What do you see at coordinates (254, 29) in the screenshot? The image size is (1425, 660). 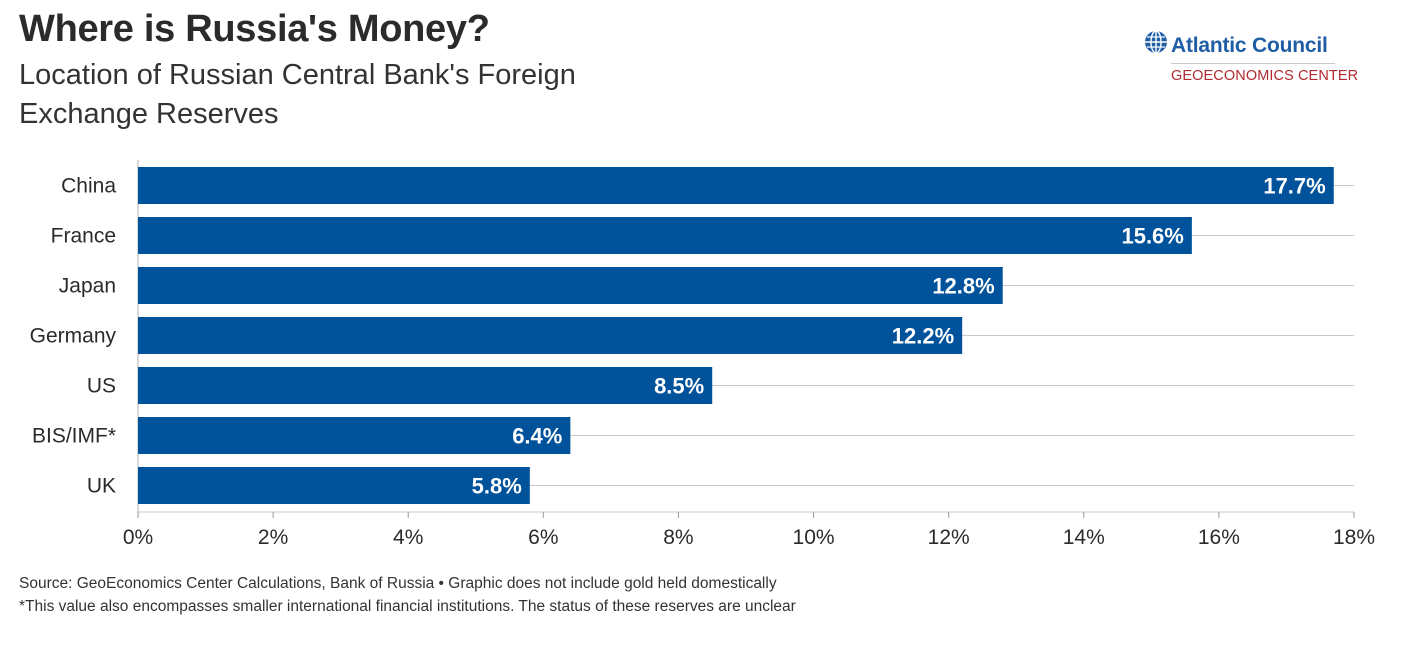 I see `chart-title: Where is Russia's Money?` at bounding box center [254, 29].